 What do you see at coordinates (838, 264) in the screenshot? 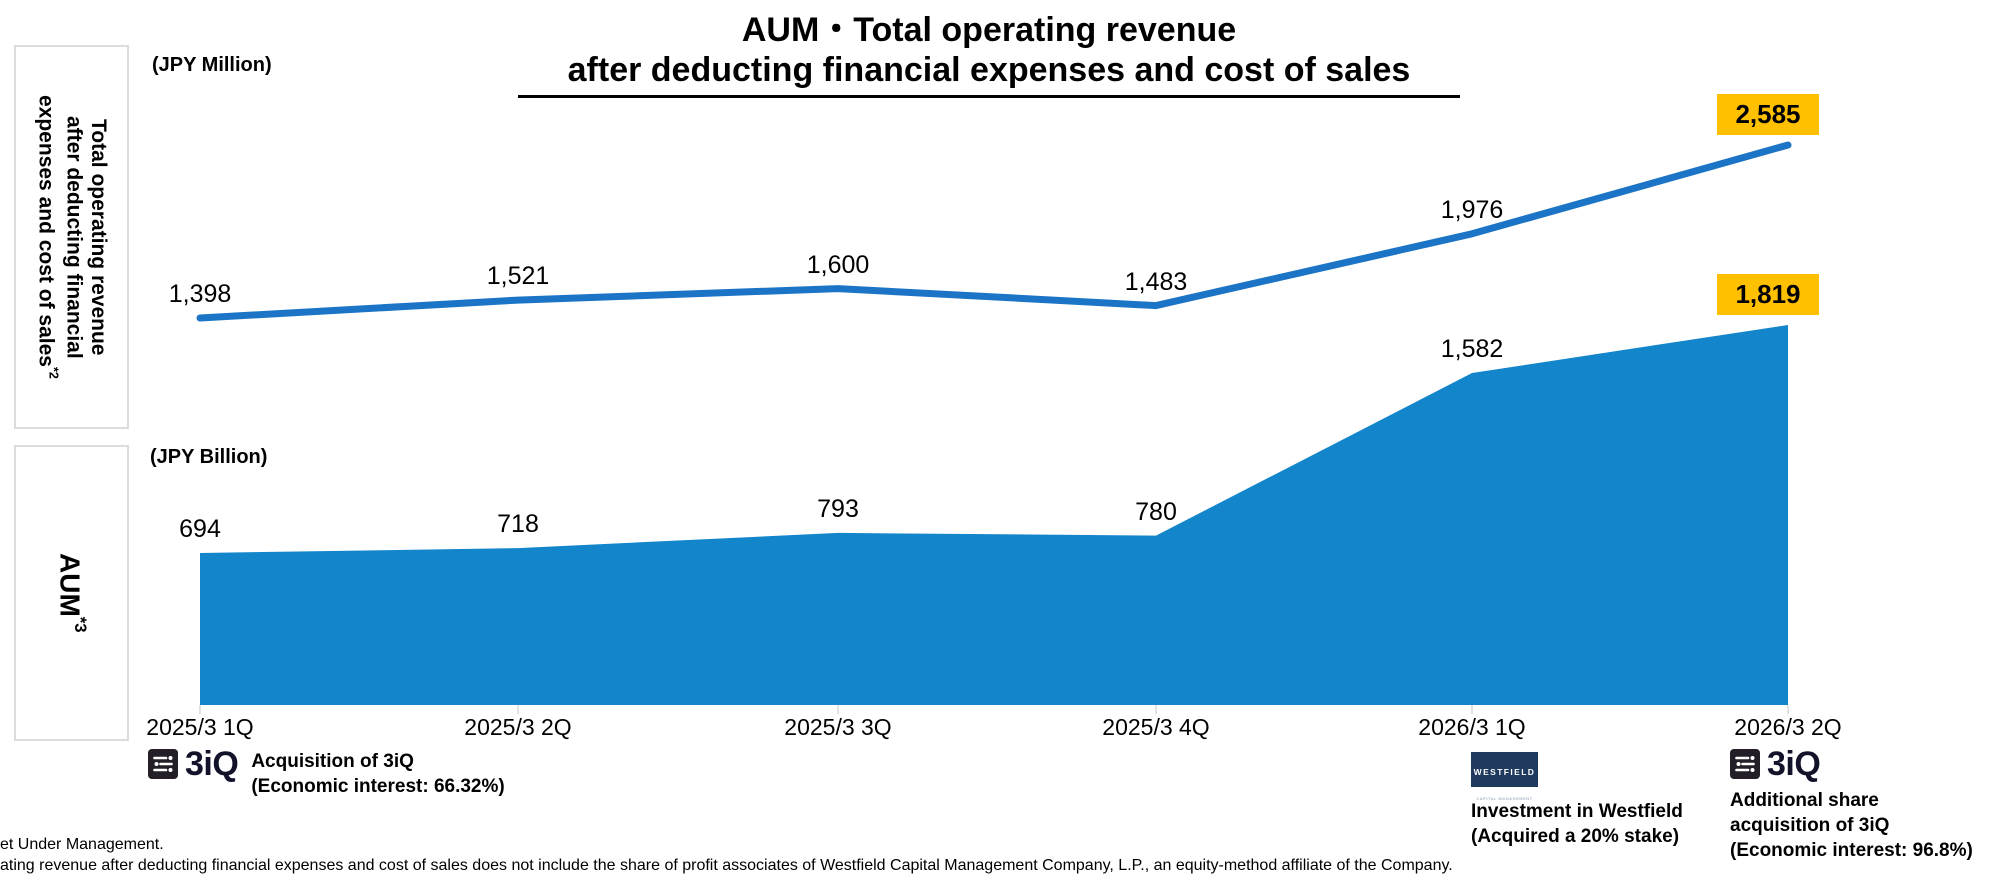
I see `data-label: 1,600` at bounding box center [838, 264].